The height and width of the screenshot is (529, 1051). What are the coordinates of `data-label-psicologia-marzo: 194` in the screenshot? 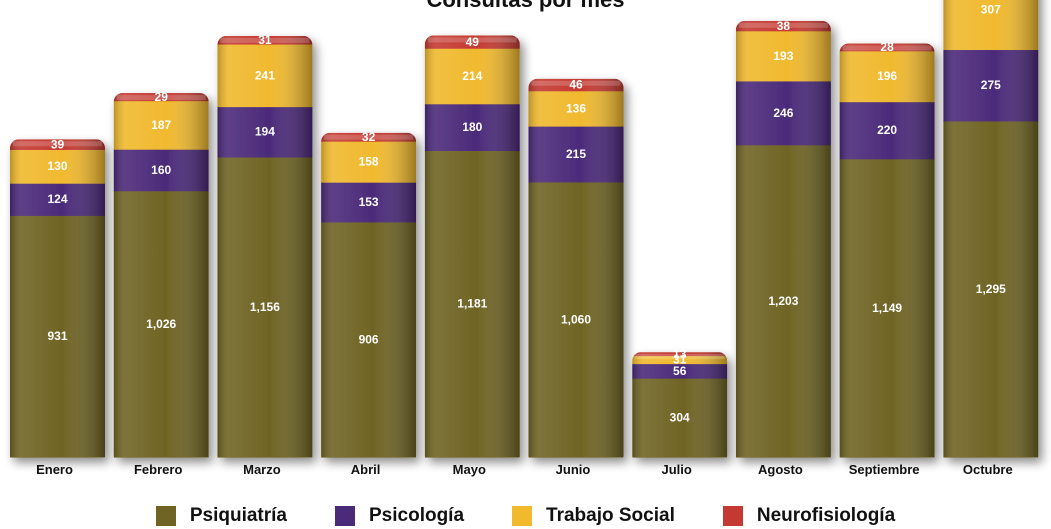 It's located at (265, 132).